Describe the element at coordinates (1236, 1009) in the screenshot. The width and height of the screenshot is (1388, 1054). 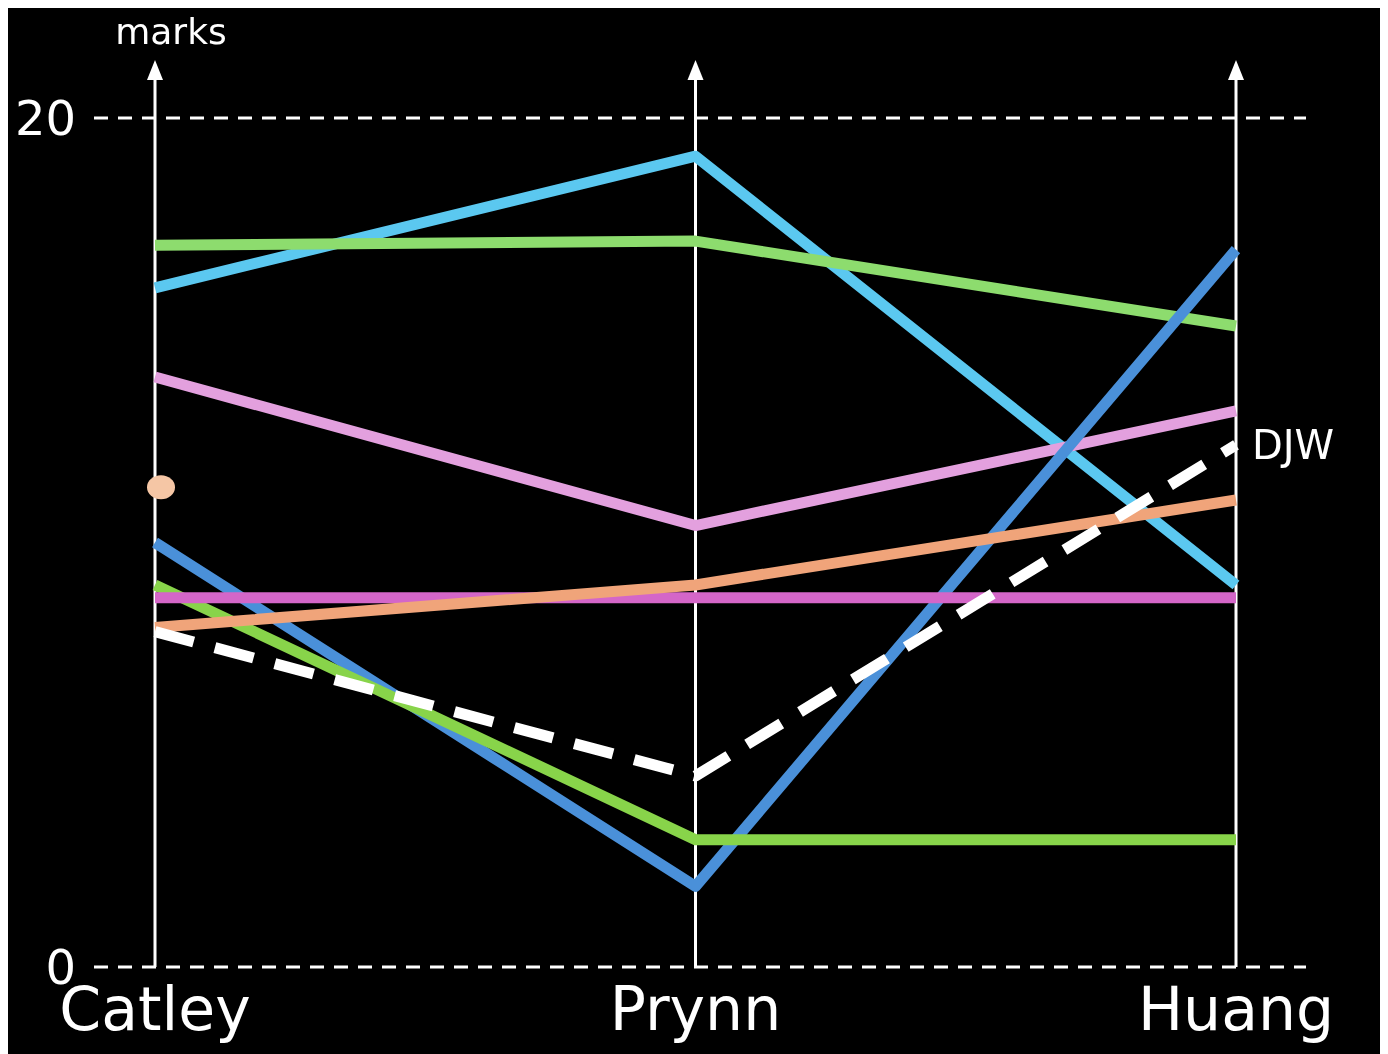
I see `x-tick-label: Huang` at that location.